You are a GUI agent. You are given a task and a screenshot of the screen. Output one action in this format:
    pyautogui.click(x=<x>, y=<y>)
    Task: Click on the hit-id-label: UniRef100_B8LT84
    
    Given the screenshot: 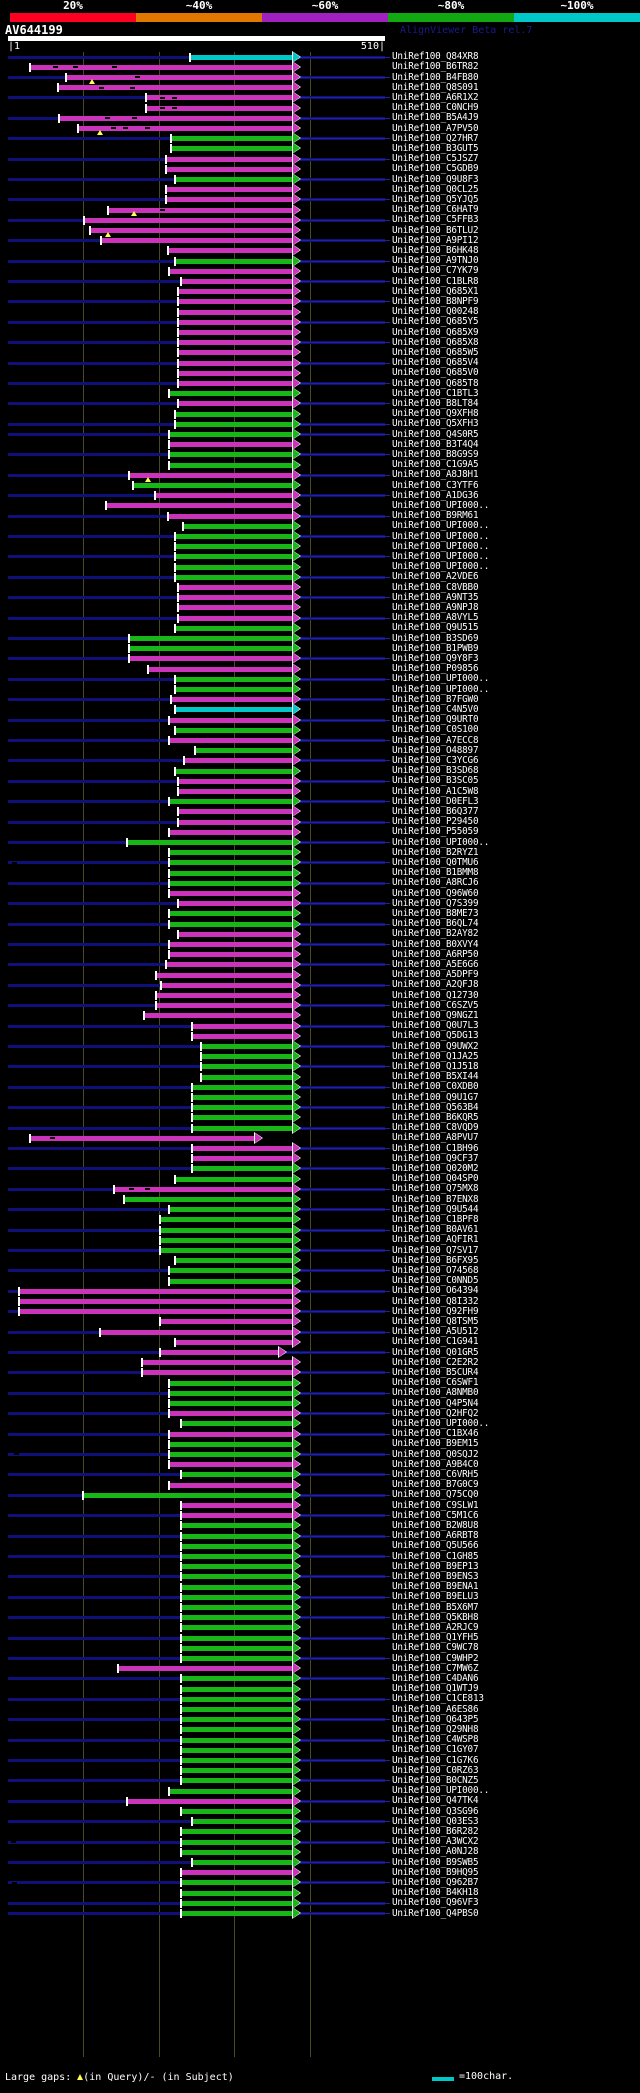 What is the action you would take?
    pyautogui.click(x=435, y=403)
    